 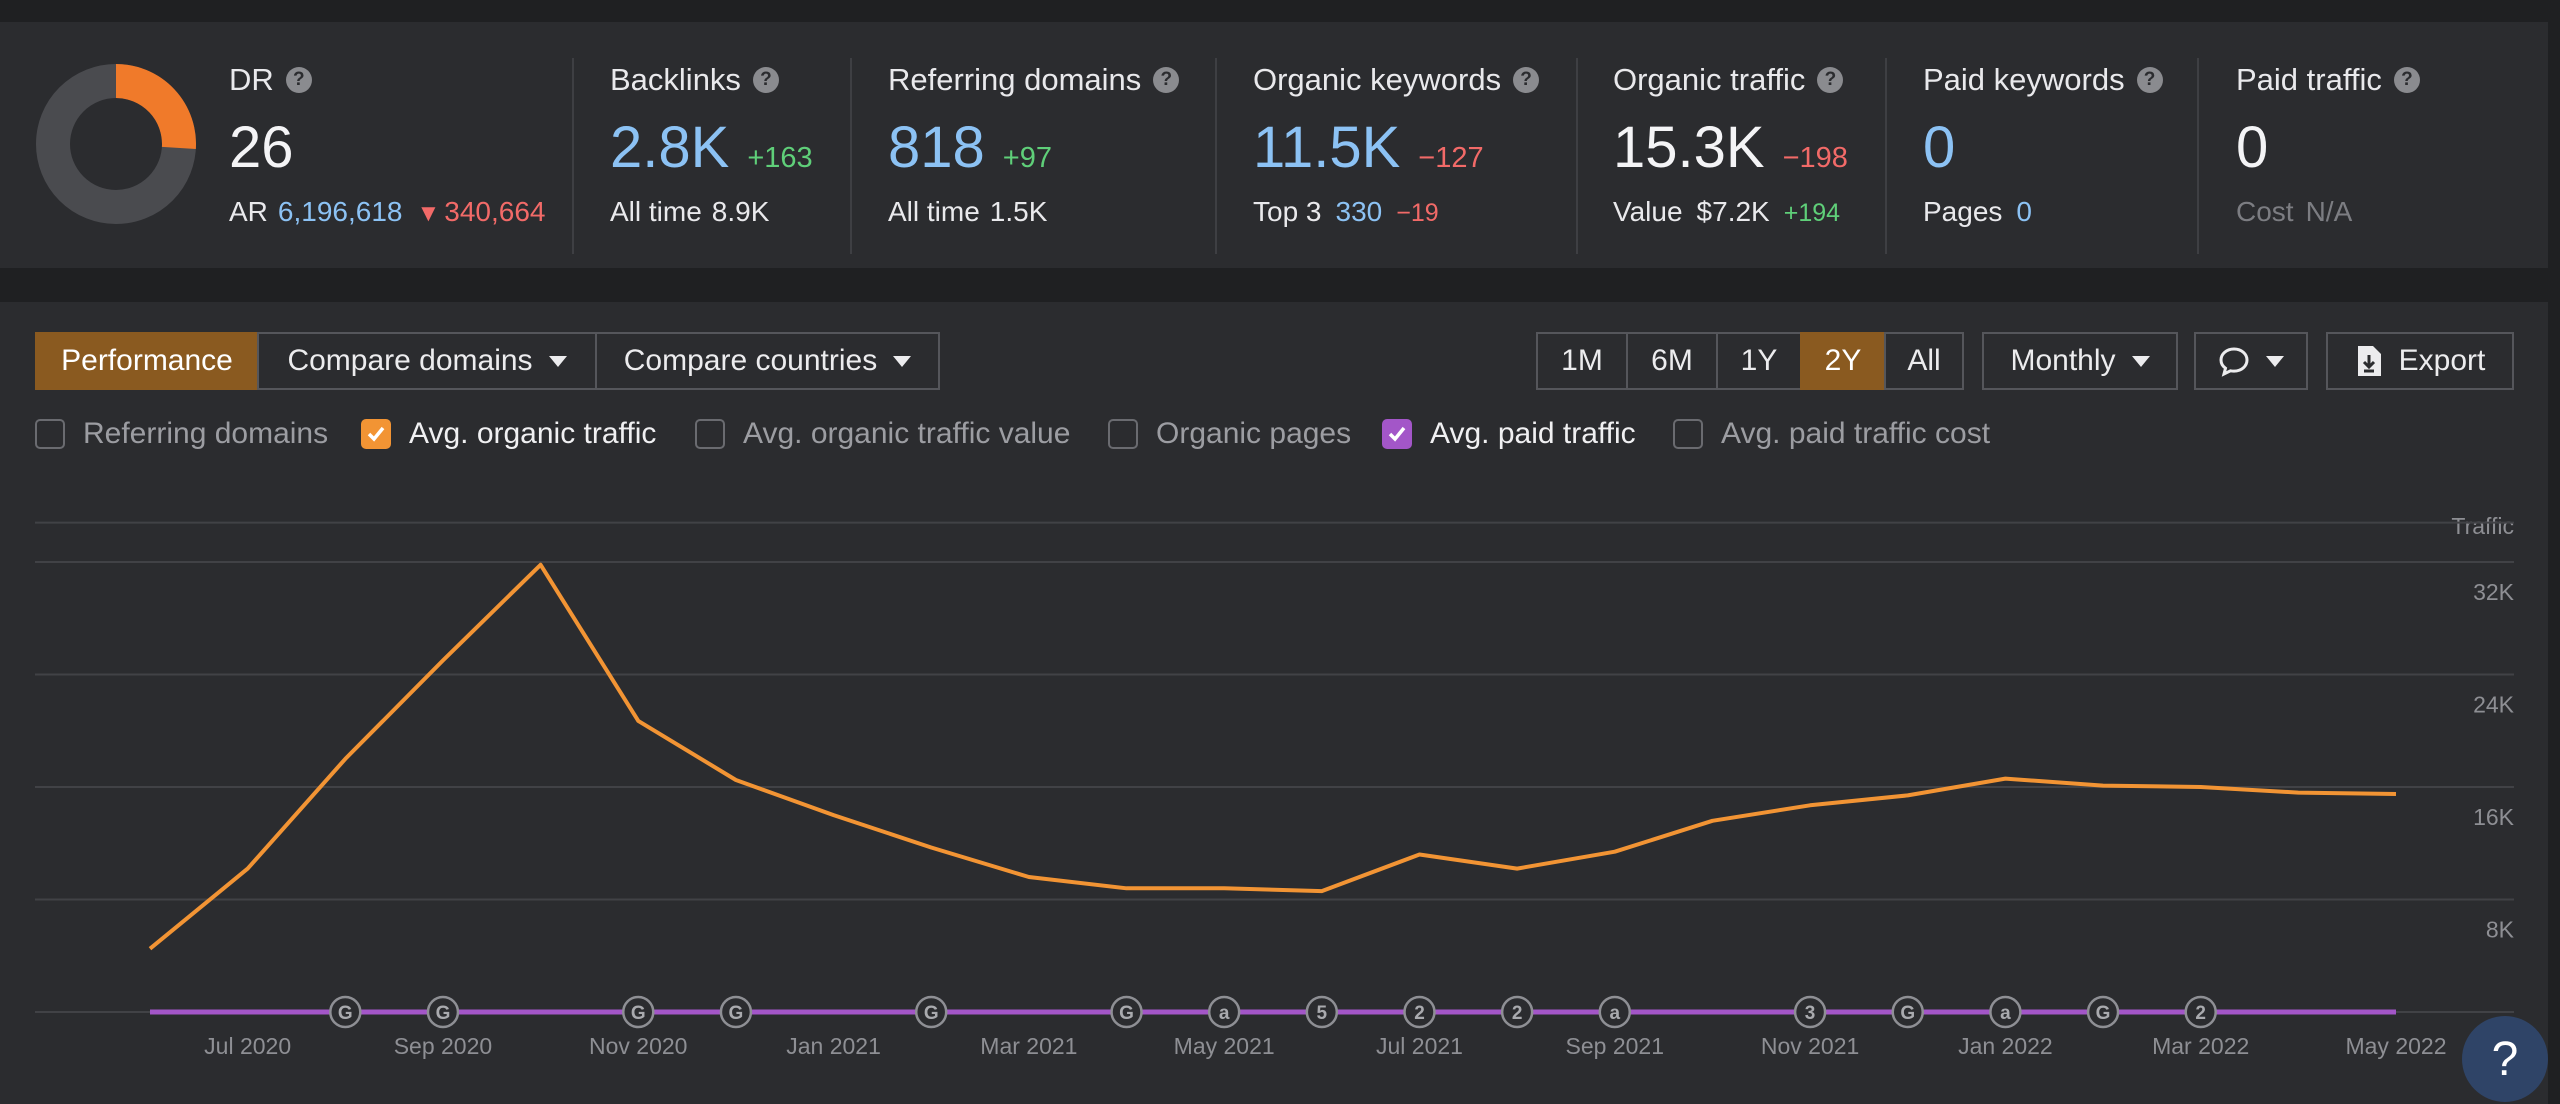 I want to click on compare-domains-dropdown: Compare domains, so click(x=427, y=361).